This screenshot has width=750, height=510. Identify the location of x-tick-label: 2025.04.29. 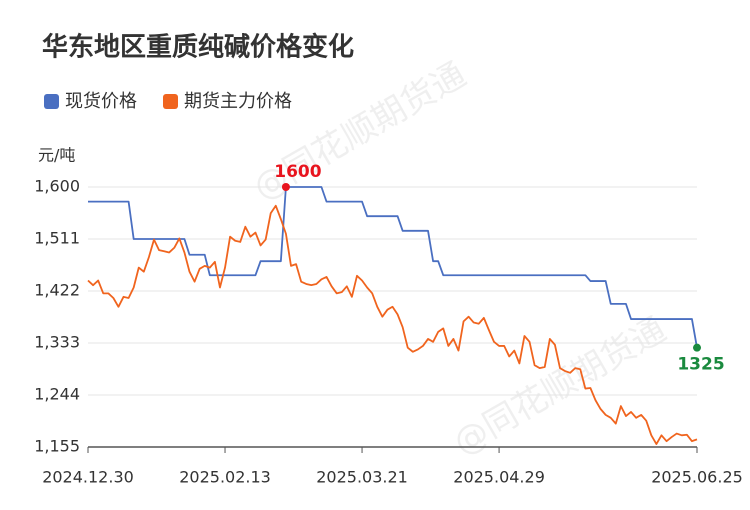
(499, 477).